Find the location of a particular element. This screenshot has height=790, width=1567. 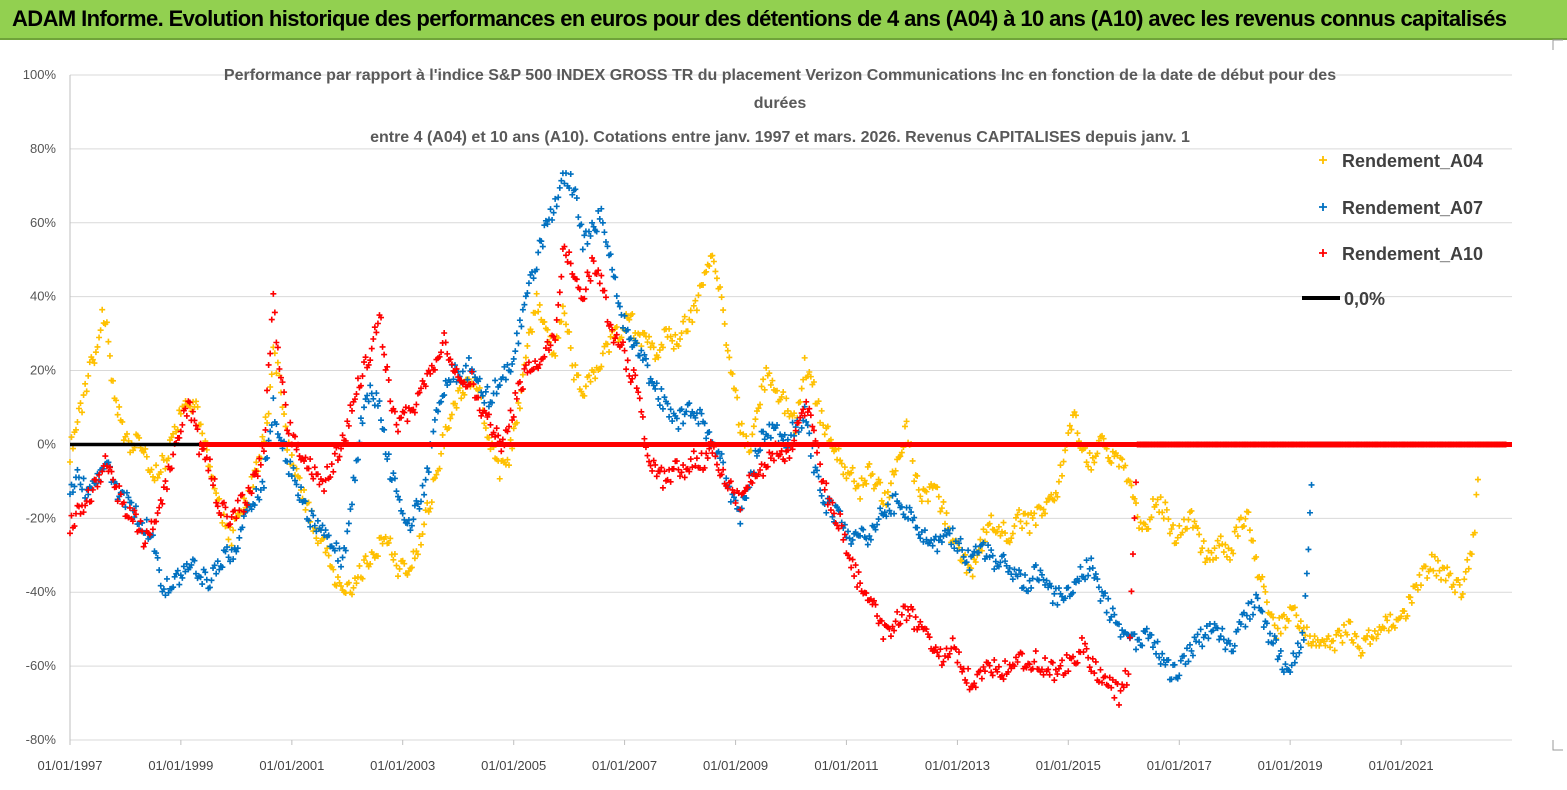

x-tick-label: 01/01/2007 is located at coordinates (624, 765).